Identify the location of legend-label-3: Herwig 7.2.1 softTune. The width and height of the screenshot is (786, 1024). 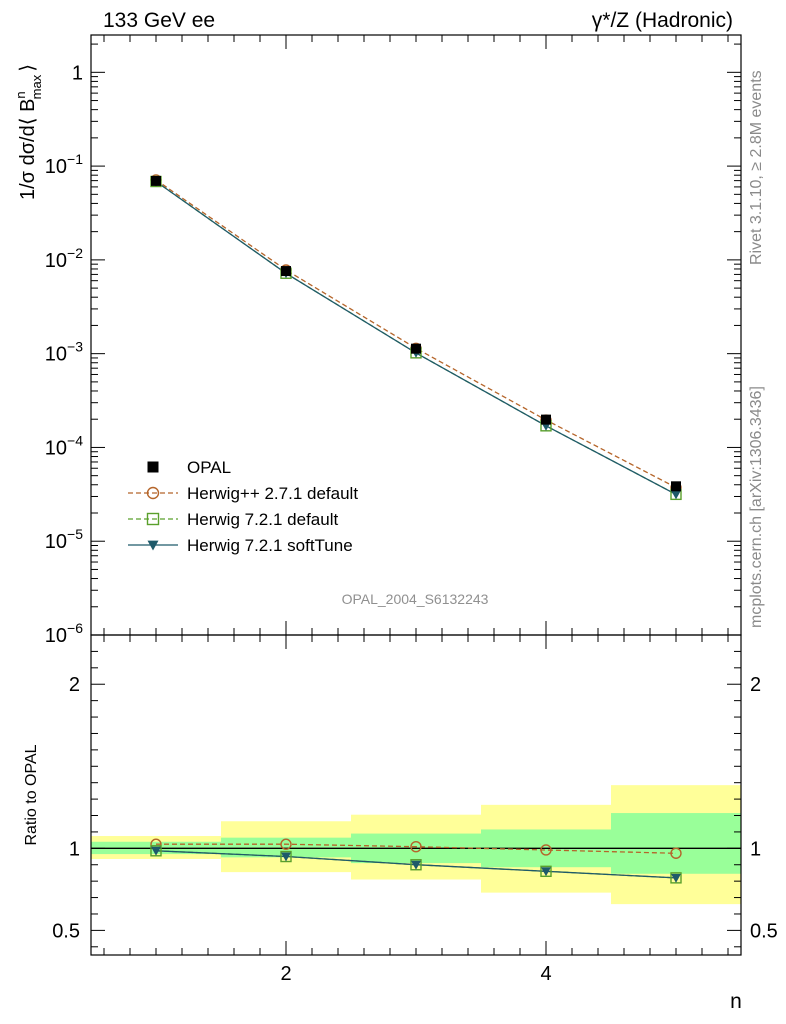
(270, 545).